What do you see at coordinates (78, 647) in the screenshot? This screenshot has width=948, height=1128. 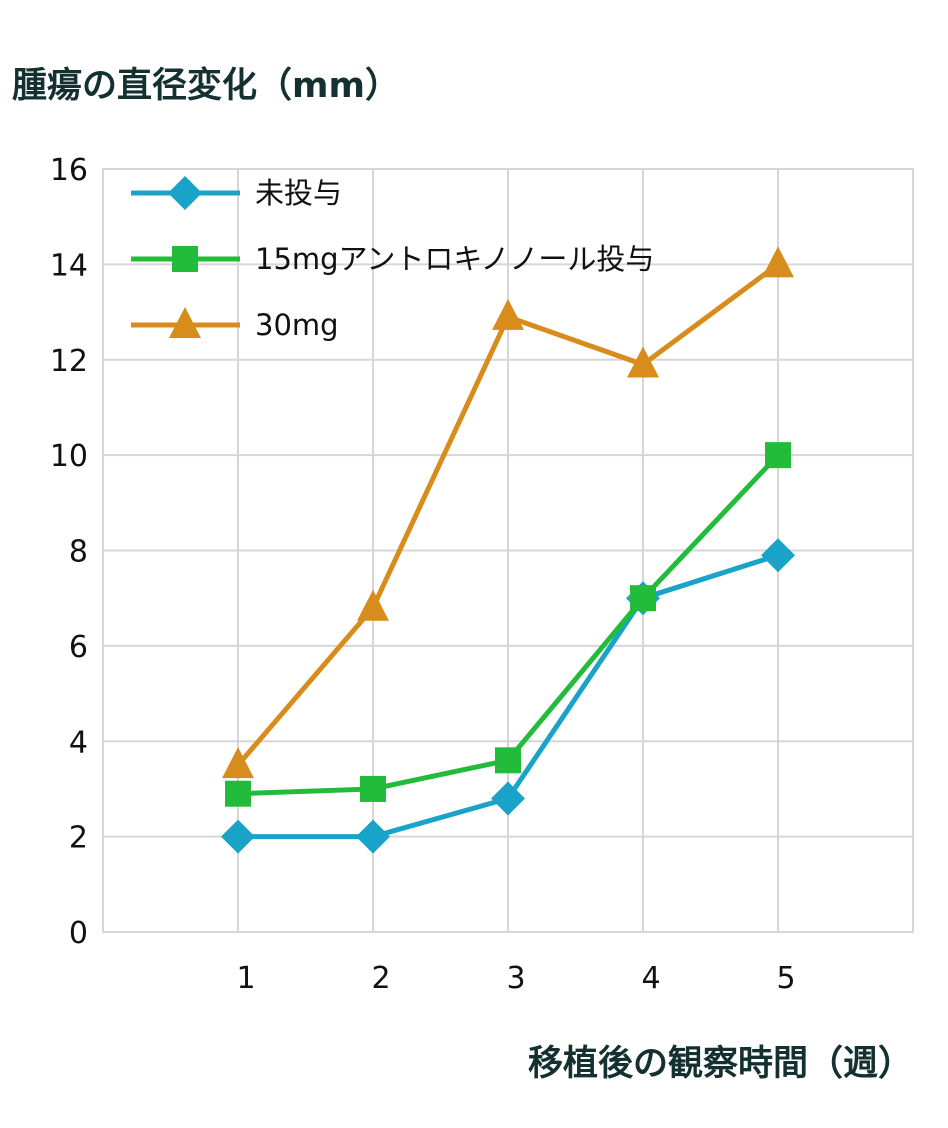 I see `y-tick-label: 6` at bounding box center [78, 647].